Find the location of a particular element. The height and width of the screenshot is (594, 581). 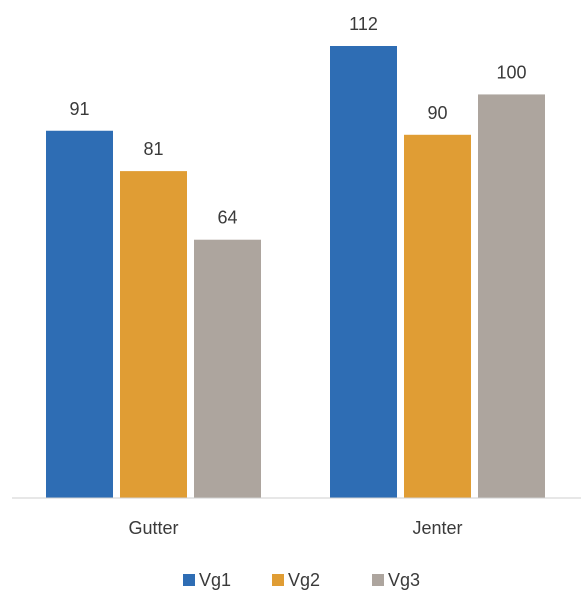

legend-swatch-vg3 is located at coordinates (378, 580).